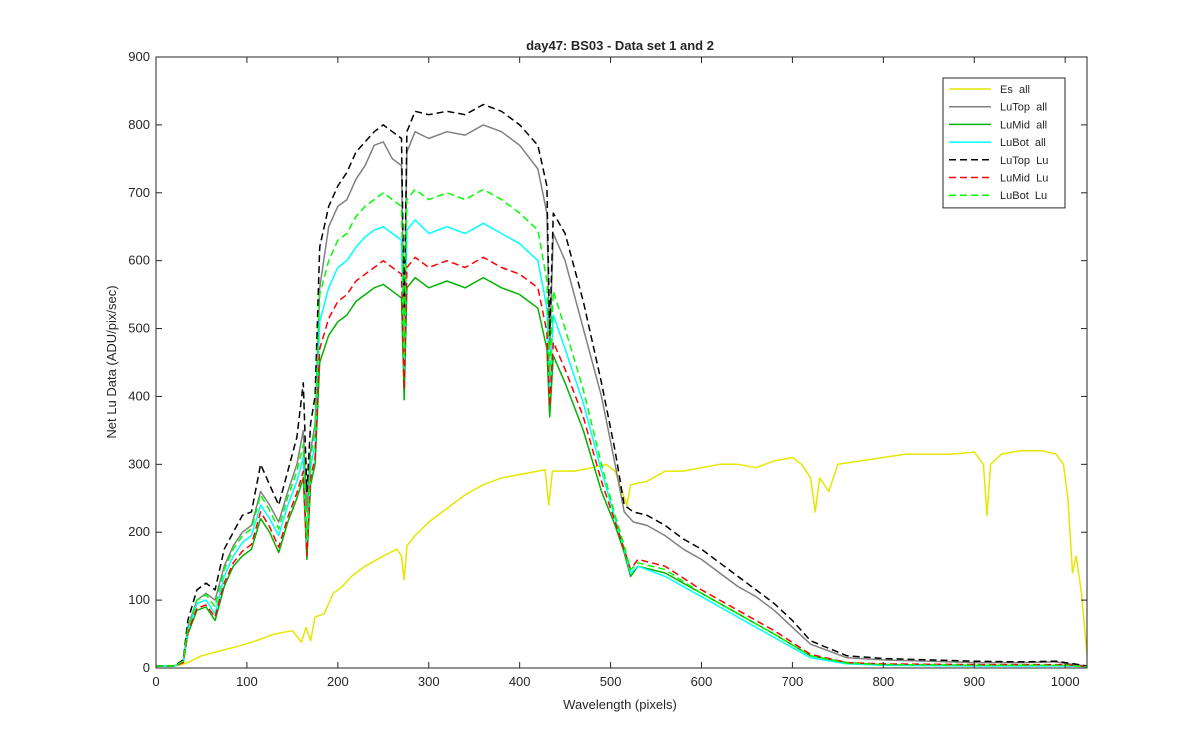 The width and height of the screenshot is (1200, 750). Describe the element at coordinates (1023, 143) in the screenshot. I see `legend-label-lubot-all: LuBot all` at that location.